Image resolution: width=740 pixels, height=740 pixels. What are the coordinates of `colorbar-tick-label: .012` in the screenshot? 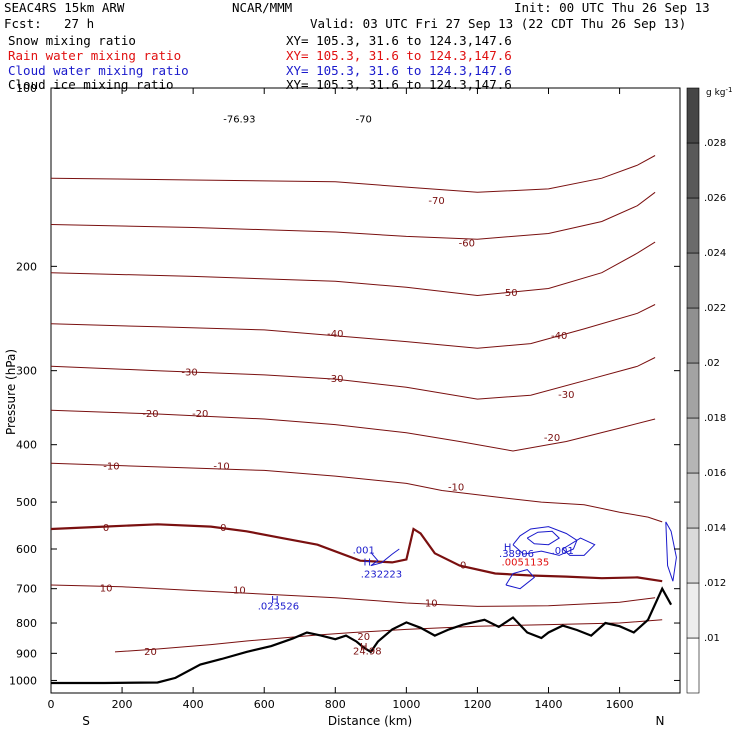 It's located at (715, 583).